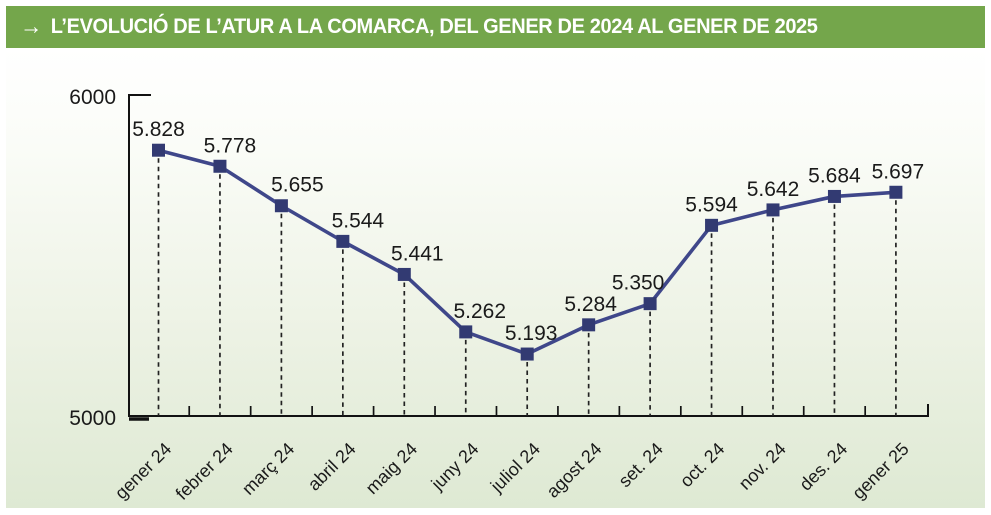 Image resolution: width=991 pixels, height=515 pixels. I want to click on data-point-value-label: 5.284, so click(590, 304).